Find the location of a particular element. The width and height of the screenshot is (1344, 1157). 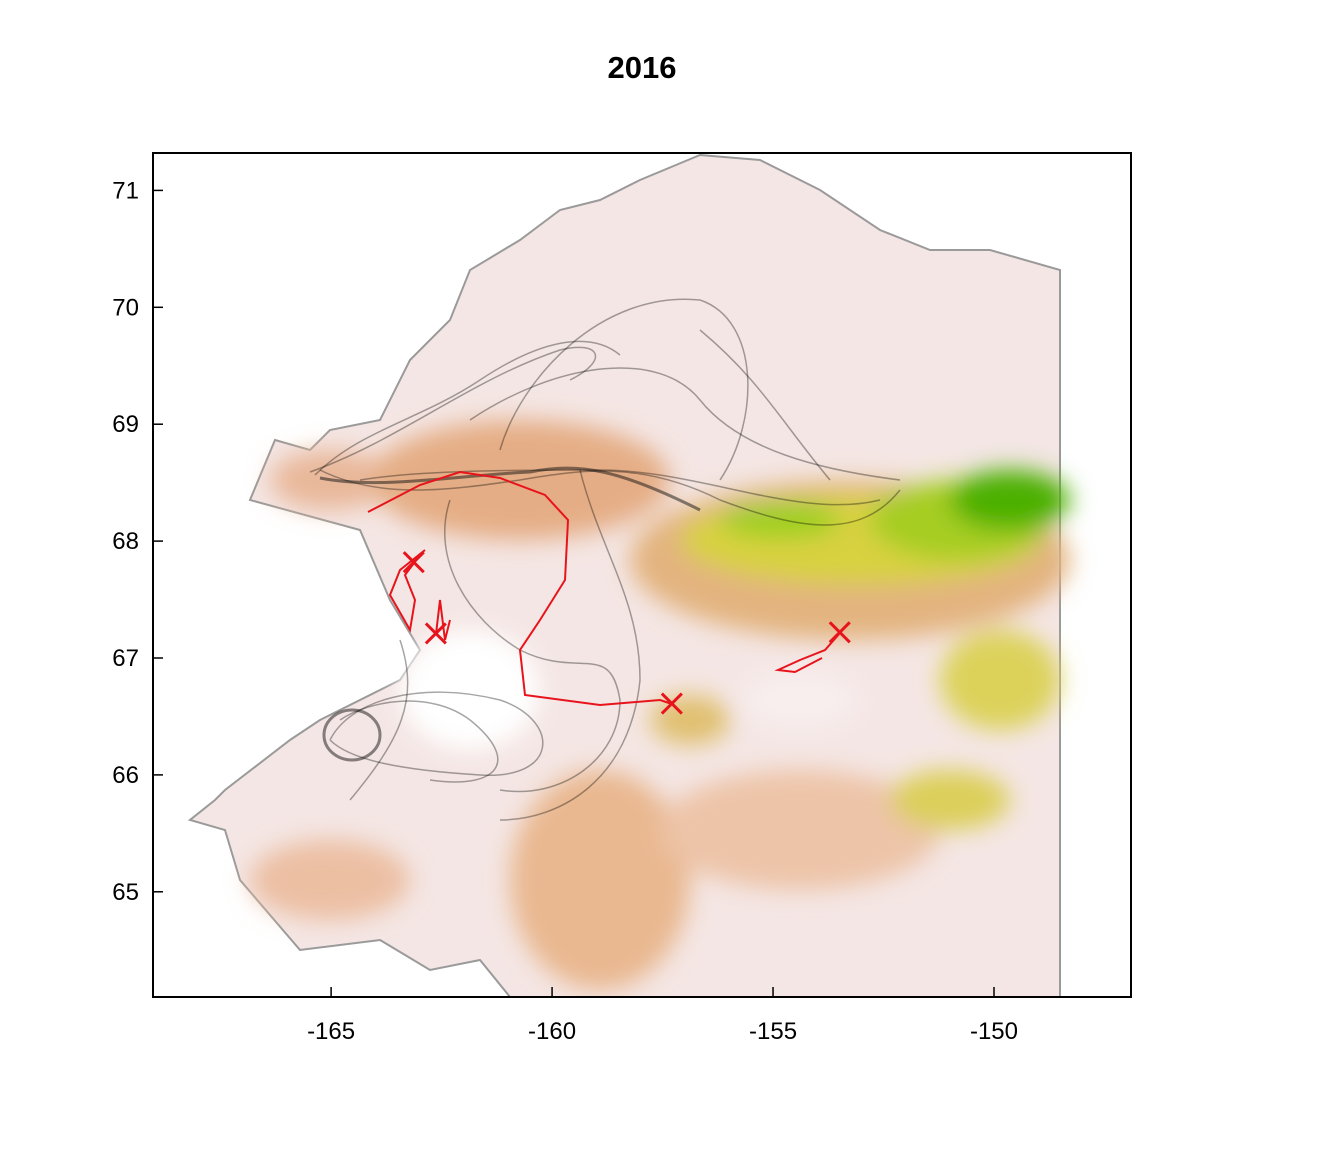

y-tick-label: 68 is located at coordinates (125, 541).